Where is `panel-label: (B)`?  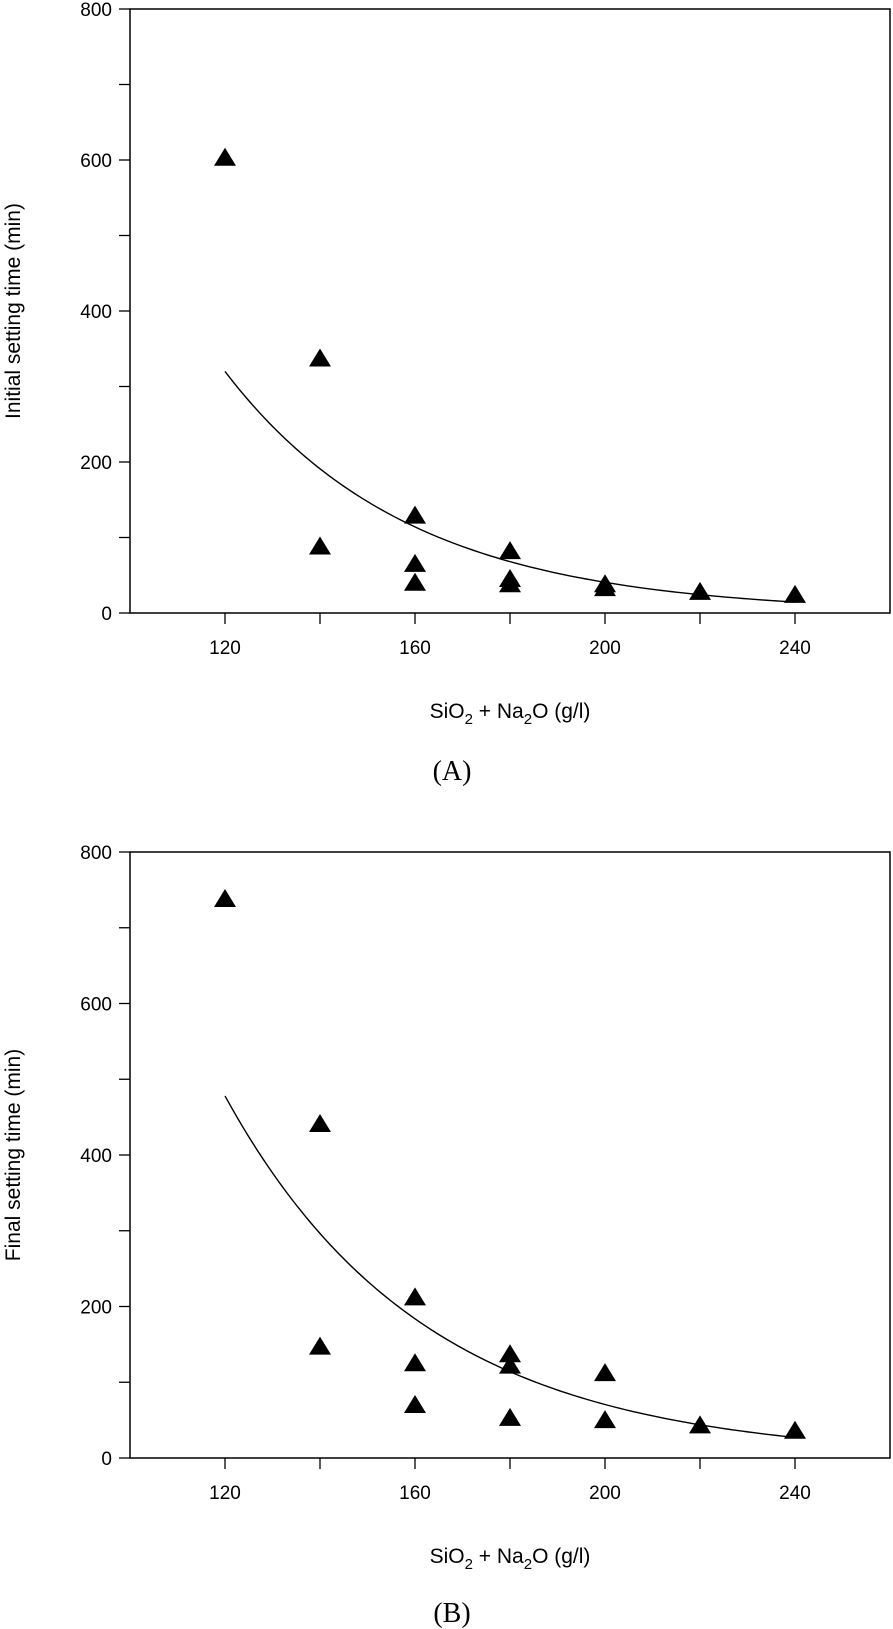
panel-label: (B) is located at coordinates (451, 1613).